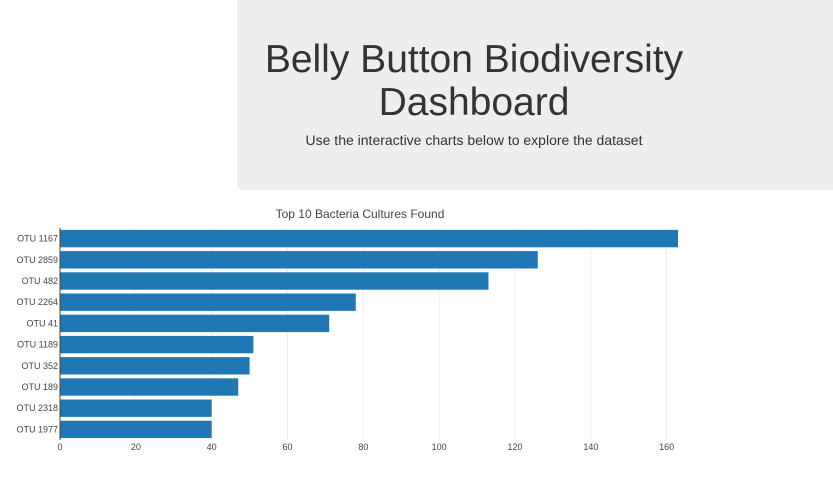 Image resolution: width=833 pixels, height=503 pixels. I want to click on y-tick-label: OTU 189, so click(39, 387).